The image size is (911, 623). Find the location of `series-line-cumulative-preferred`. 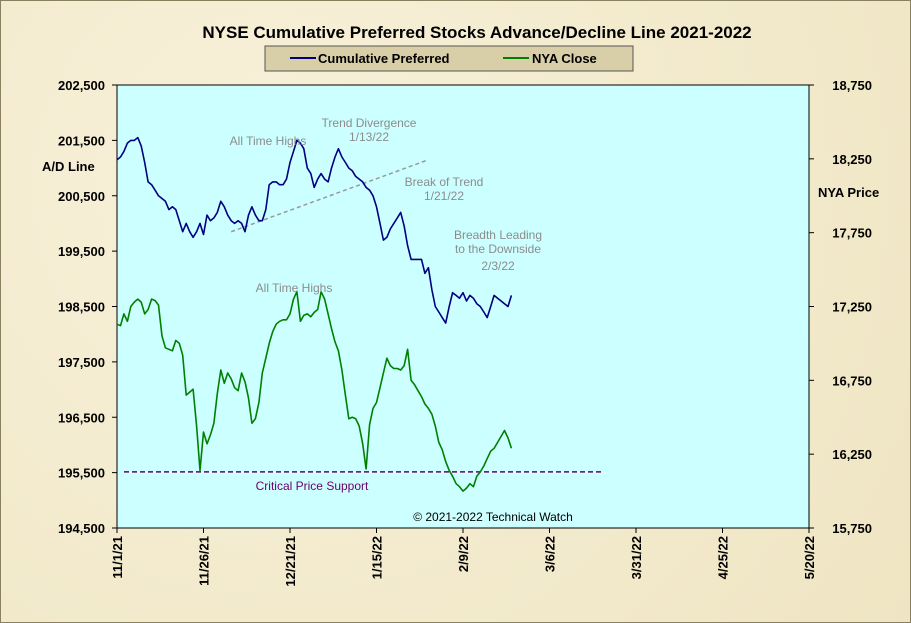

series-line-cumulative-preferred is located at coordinates (314, 230).